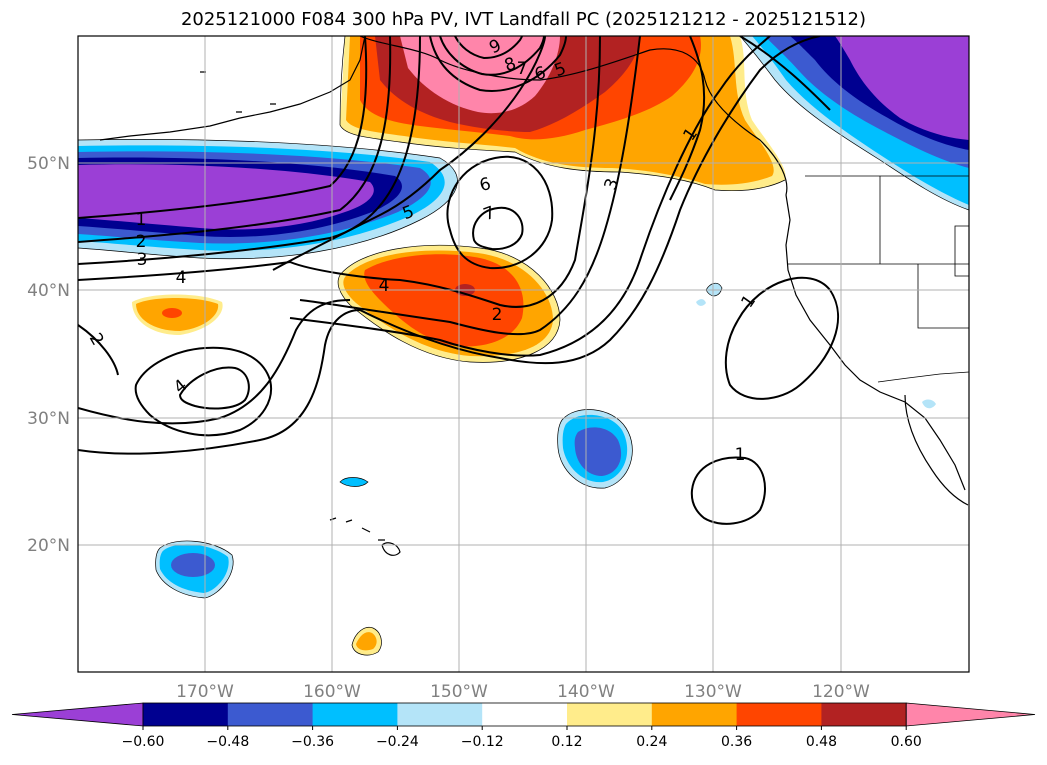  I want to click on latitude-label: 30°N, so click(48, 419).